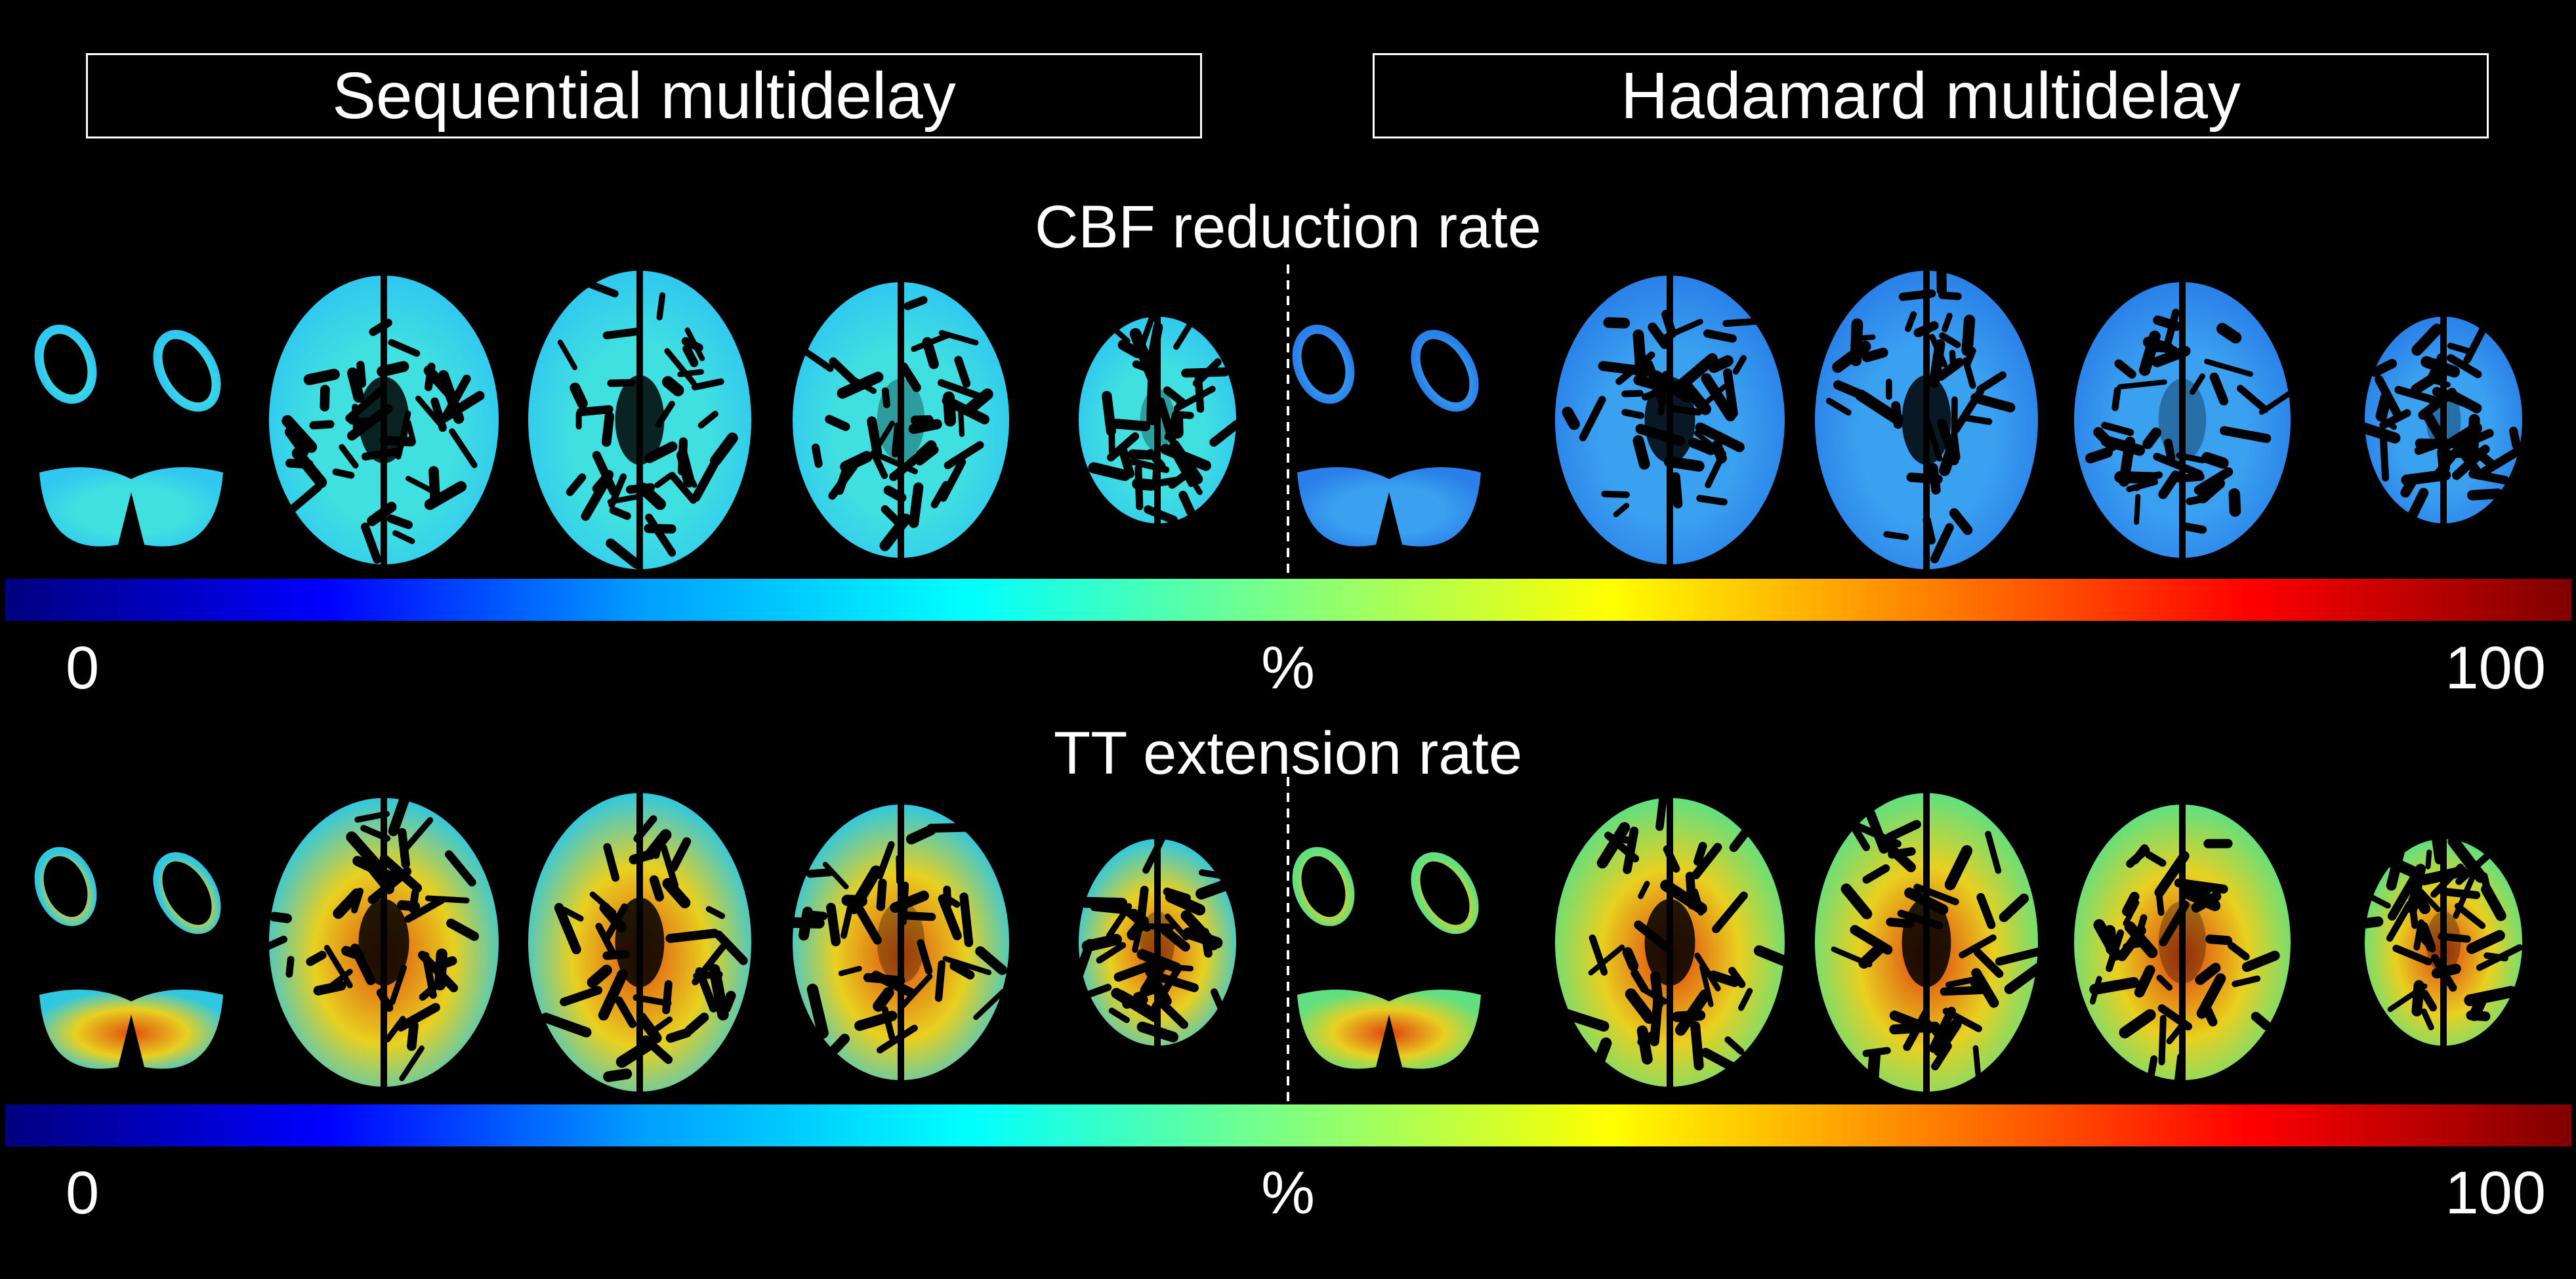 Image resolution: width=2576 pixels, height=1279 pixels. What do you see at coordinates (1288, 600) in the screenshot?
I see `colorbar-cbf` at bounding box center [1288, 600].